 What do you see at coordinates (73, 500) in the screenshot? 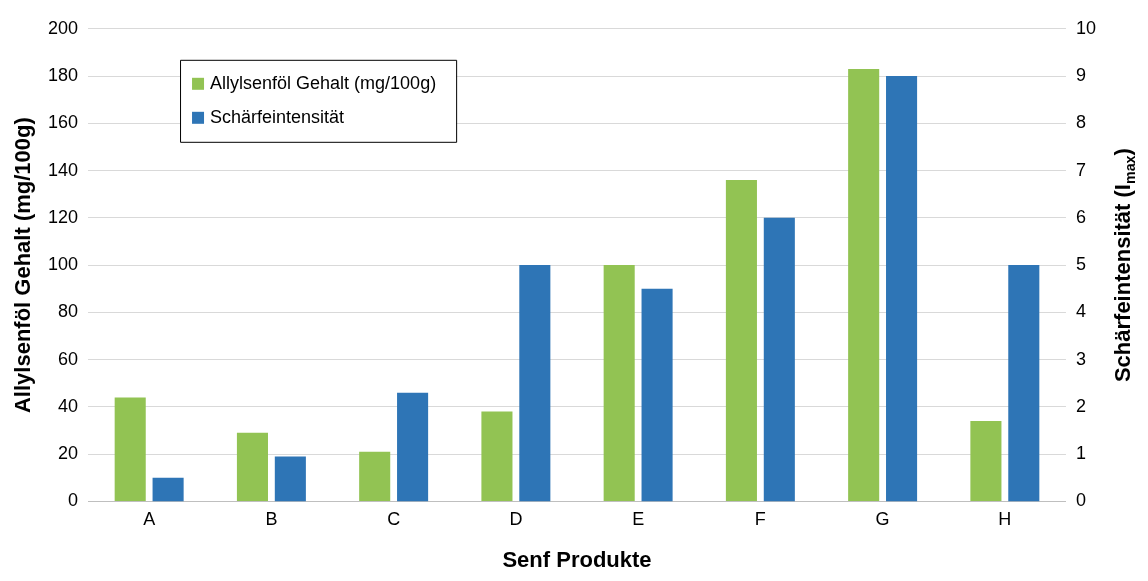
I see `y-tick-label: 0` at bounding box center [73, 500].